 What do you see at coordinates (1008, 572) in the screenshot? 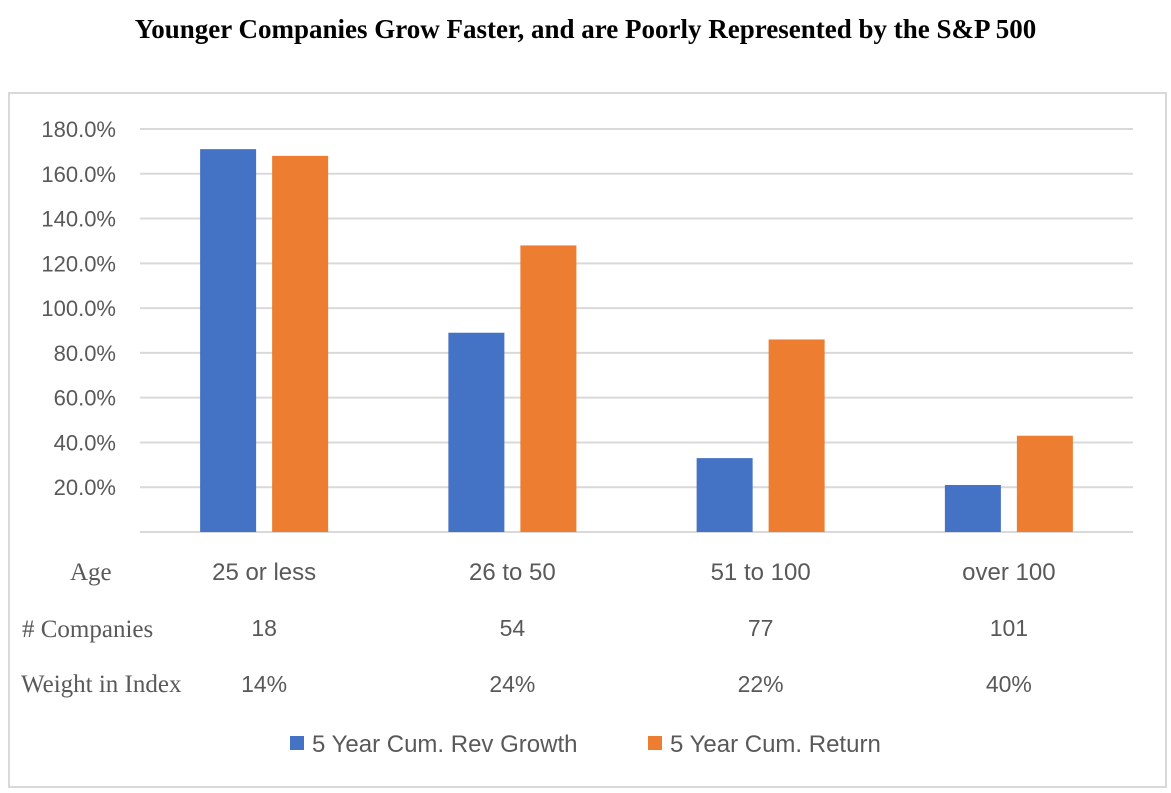
I see `x-tick-label: over 100` at bounding box center [1008, 572].